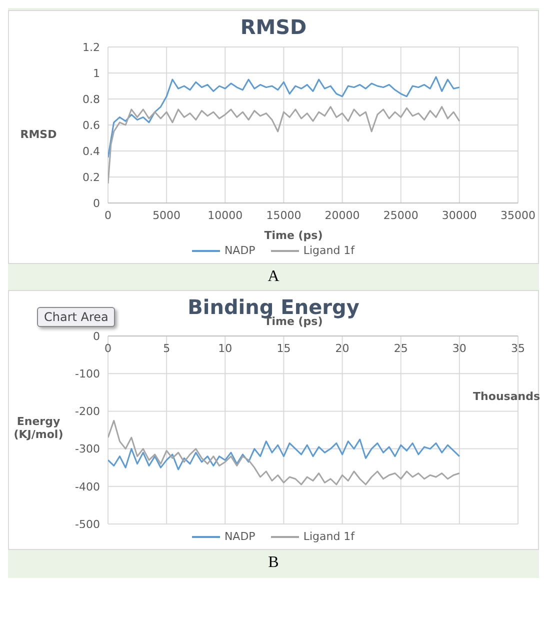 The width and height of the screenshot is (547, 643). What do you see at coordinates (506, 396) in the screenshot?
I see `annotation: Thousands` at bounding box center [506, 396].